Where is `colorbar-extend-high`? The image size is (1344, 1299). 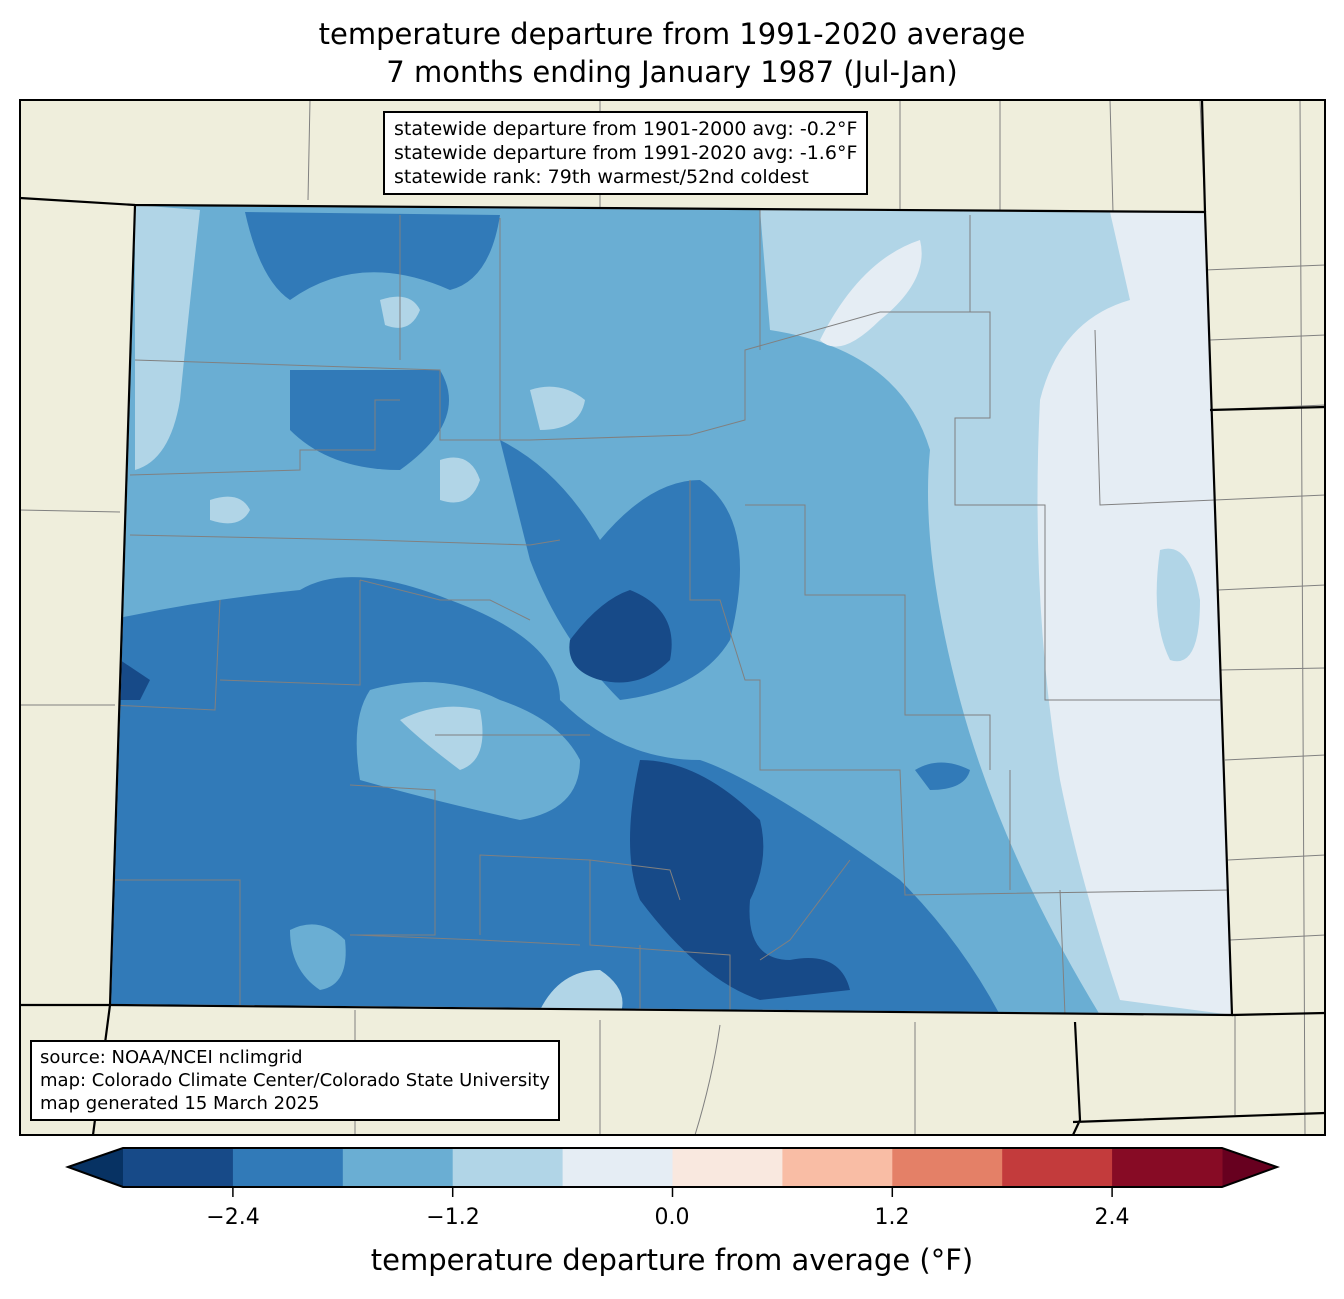 colorbar-extend-high is located at coordinates (1249, 1167).